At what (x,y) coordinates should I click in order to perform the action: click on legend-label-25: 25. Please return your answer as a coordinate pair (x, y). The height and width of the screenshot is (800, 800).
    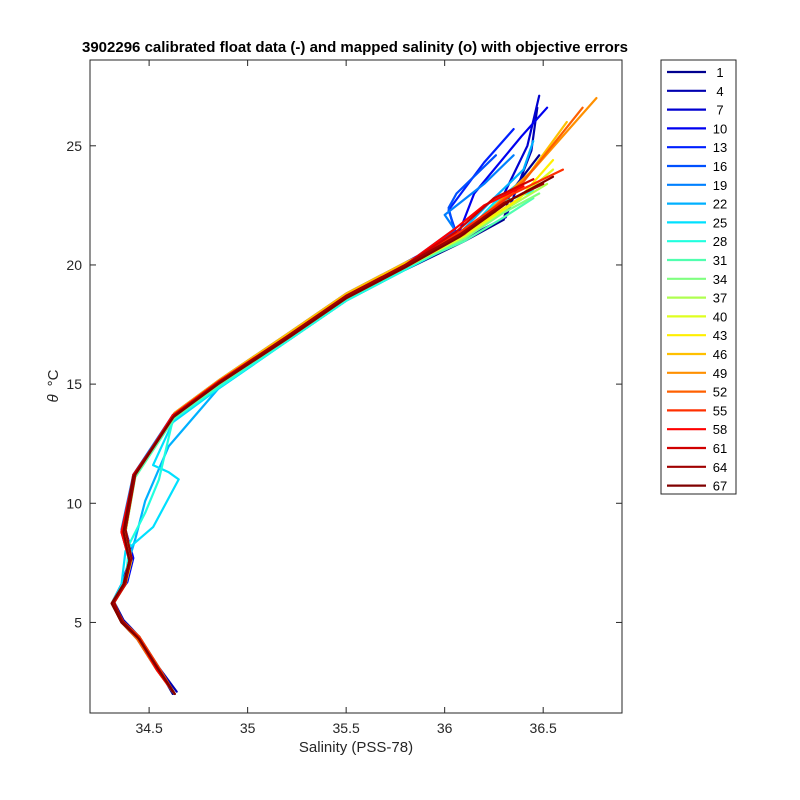
    Looking at the image, I should click on (720, 222).